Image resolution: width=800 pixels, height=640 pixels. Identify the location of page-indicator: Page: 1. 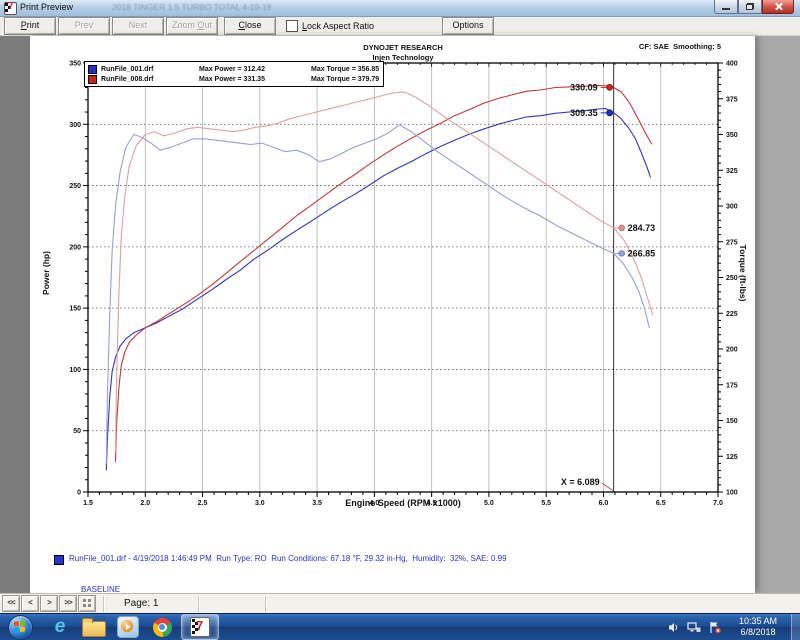
(141, 603).